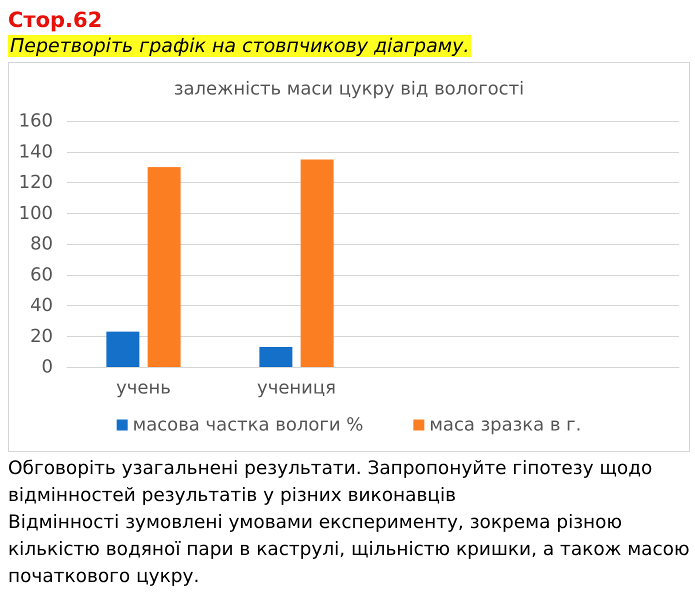 The width and height of the screenshot is (695, 593). What do you see at coordinates (505, 425) in the screenshot?
I see `legend-label: маса зразка в г.` at bounding box center [505, 425].